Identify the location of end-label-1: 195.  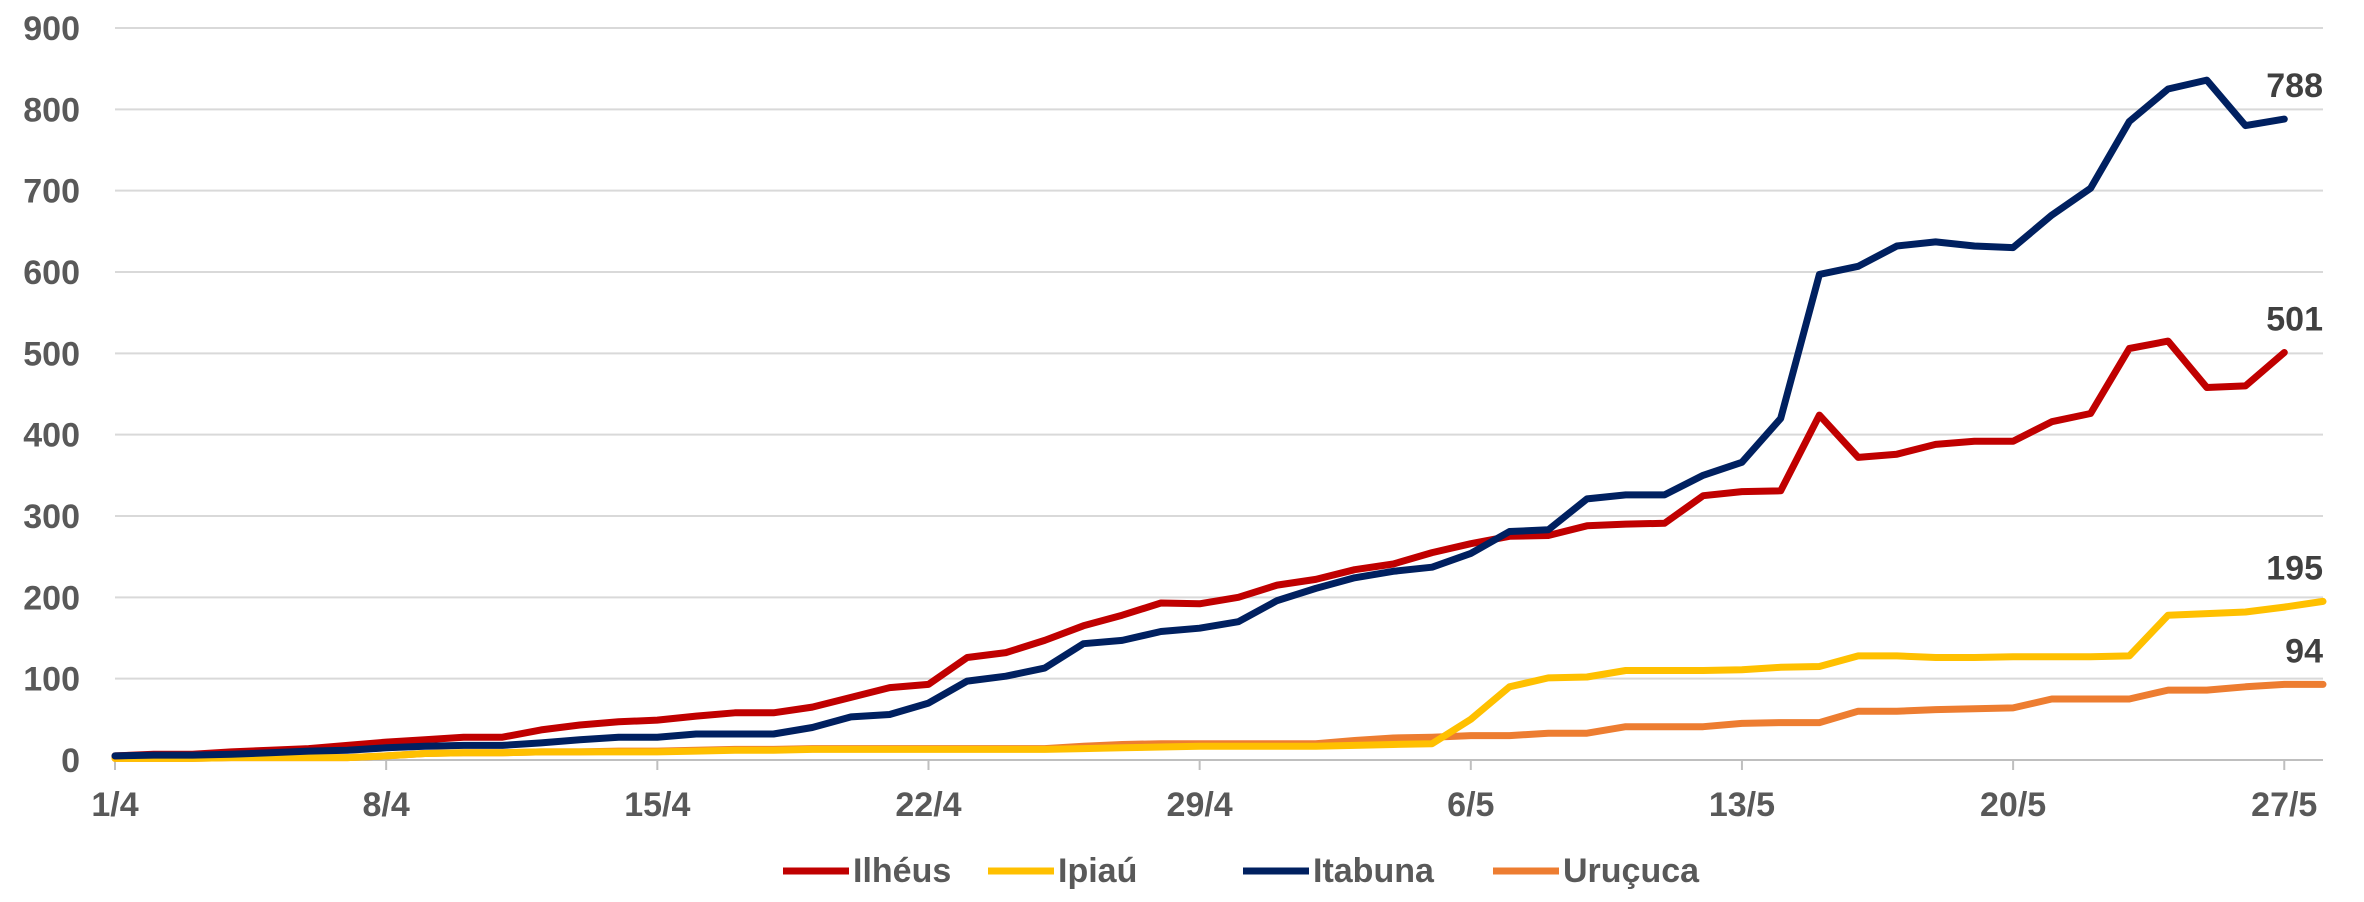
(2294, 568).